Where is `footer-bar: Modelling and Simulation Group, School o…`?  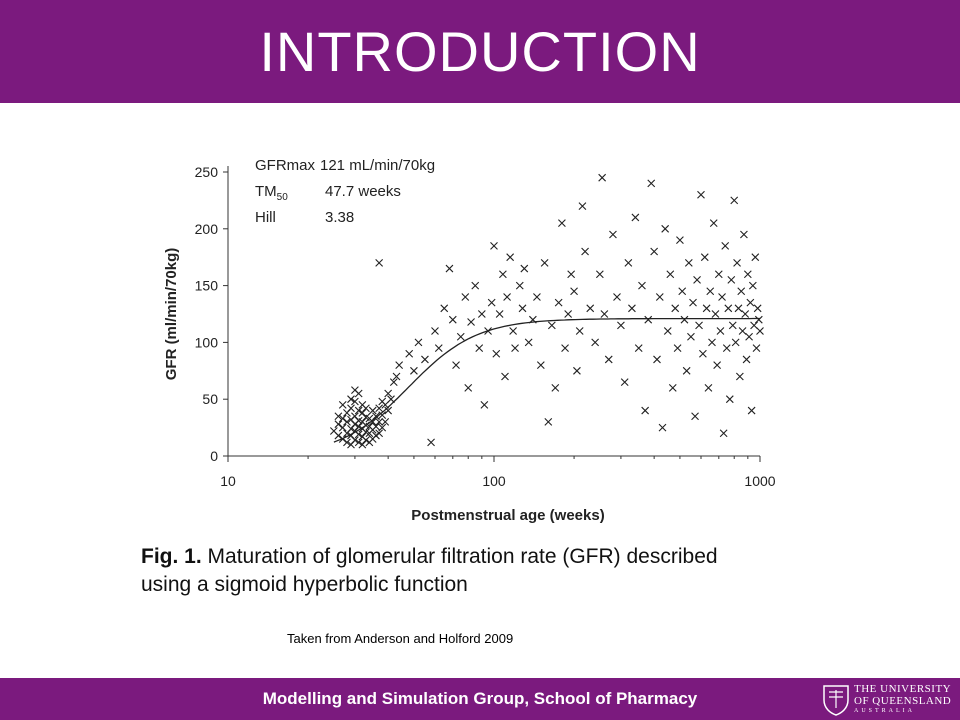 footer-bar: Modelling and Simulation Group, School o… is located at coordinates (480, 699).